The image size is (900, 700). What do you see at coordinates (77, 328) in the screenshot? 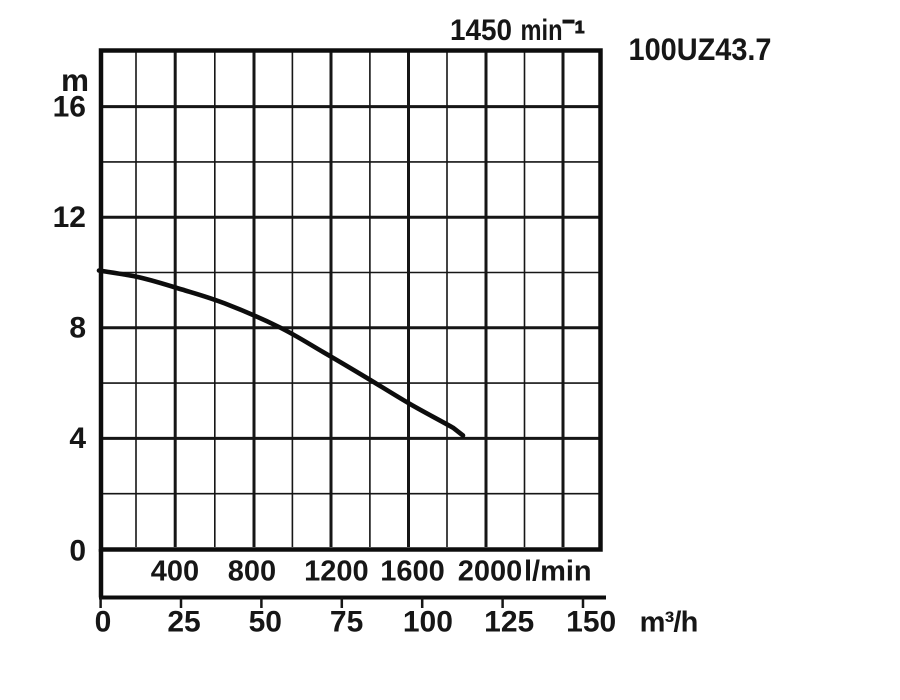
I see `svg-text: 8` at bounding box center [77, 328].